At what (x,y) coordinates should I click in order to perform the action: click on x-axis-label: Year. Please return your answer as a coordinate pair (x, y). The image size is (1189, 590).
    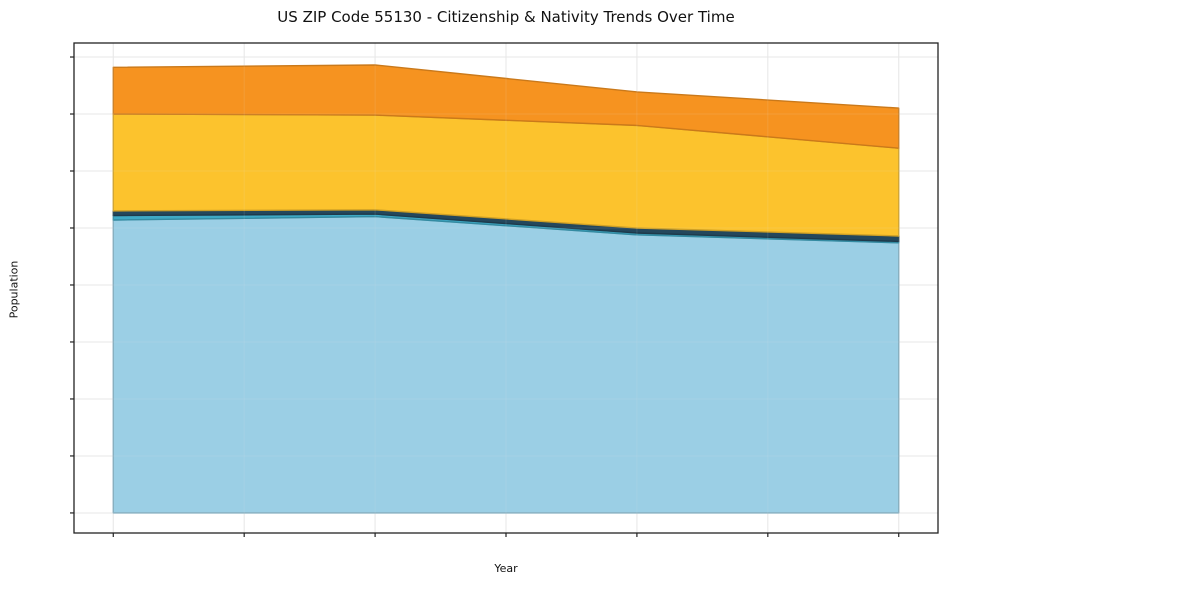
    Looking at the image, I should click on (506, 568).